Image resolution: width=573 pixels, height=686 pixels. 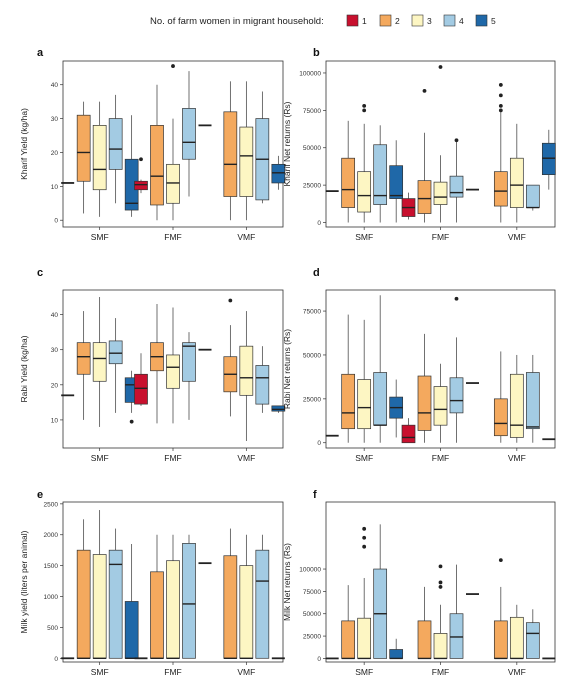 I want to click on legend-label-3: 3, so click(x=429, y=21).